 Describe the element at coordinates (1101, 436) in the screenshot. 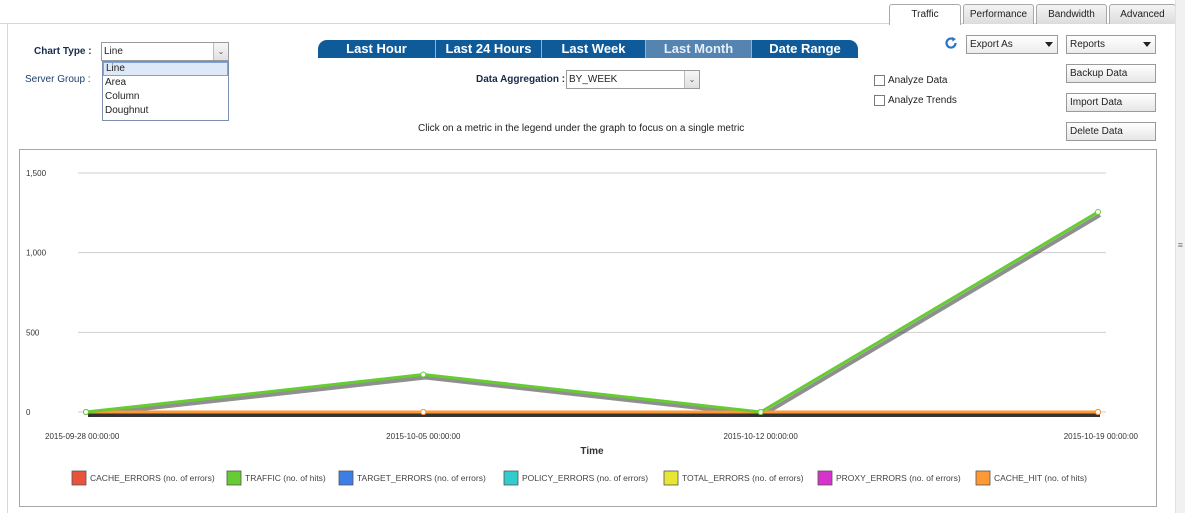

I see `x-tick-label: 2015-10-19 00:00:00` at that location.